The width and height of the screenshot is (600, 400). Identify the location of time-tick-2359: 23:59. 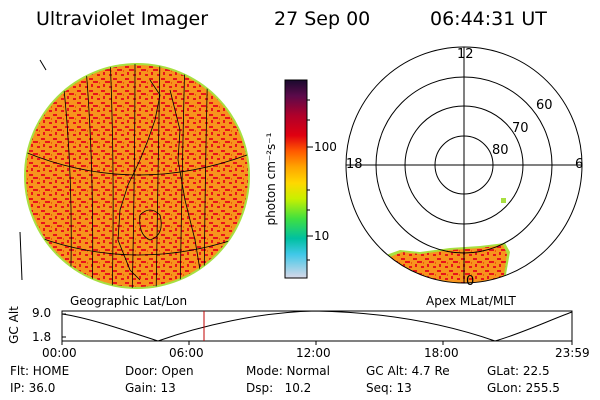
(572, 353).